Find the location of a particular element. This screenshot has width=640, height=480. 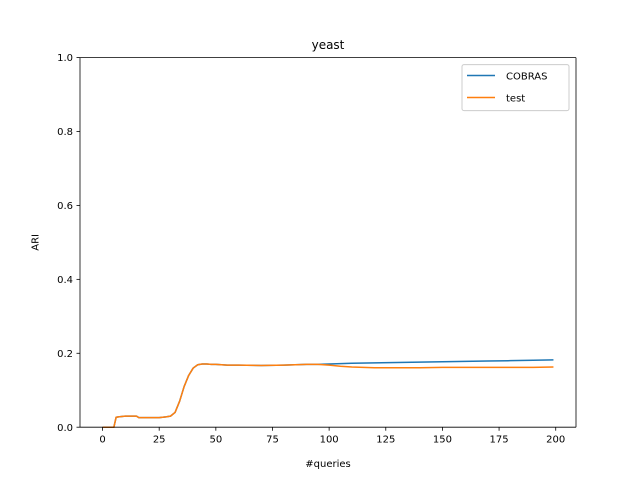

x-tick-label: 125 is located at coordinates (385, 440).